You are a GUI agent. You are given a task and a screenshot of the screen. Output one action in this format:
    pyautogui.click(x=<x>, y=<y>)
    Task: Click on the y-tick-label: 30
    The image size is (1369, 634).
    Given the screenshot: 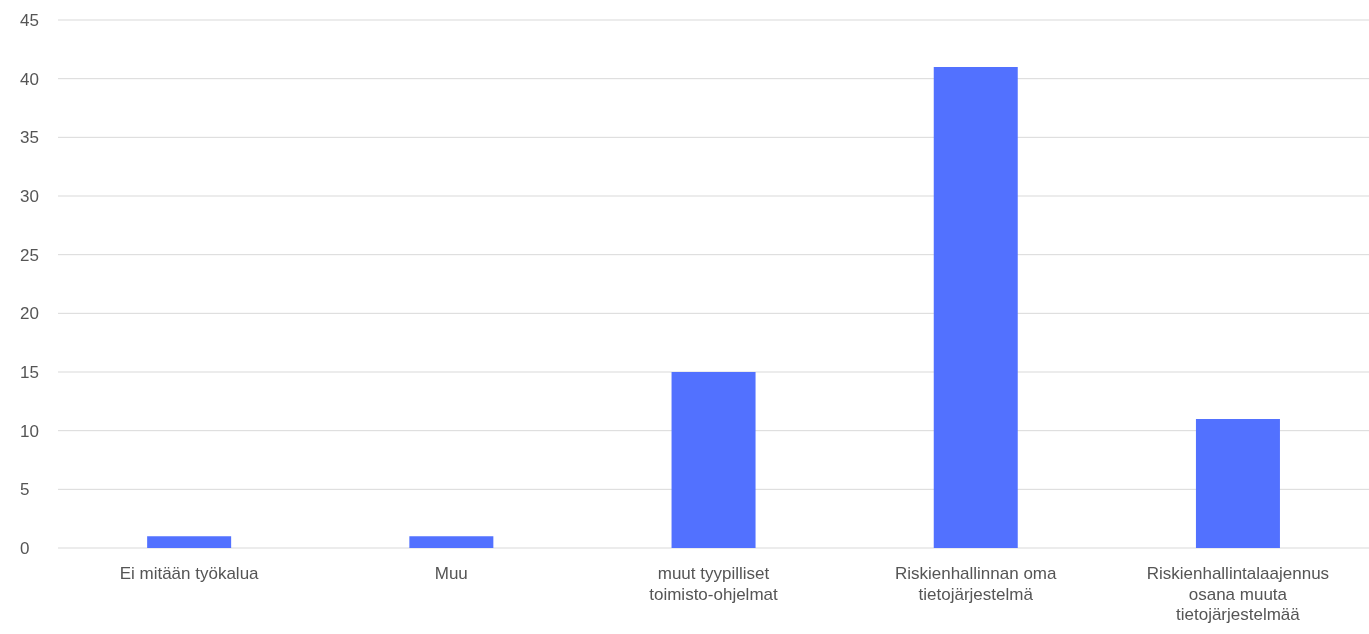 What is the action you would take?
    pyautogui.click(x=29, y=197)
    